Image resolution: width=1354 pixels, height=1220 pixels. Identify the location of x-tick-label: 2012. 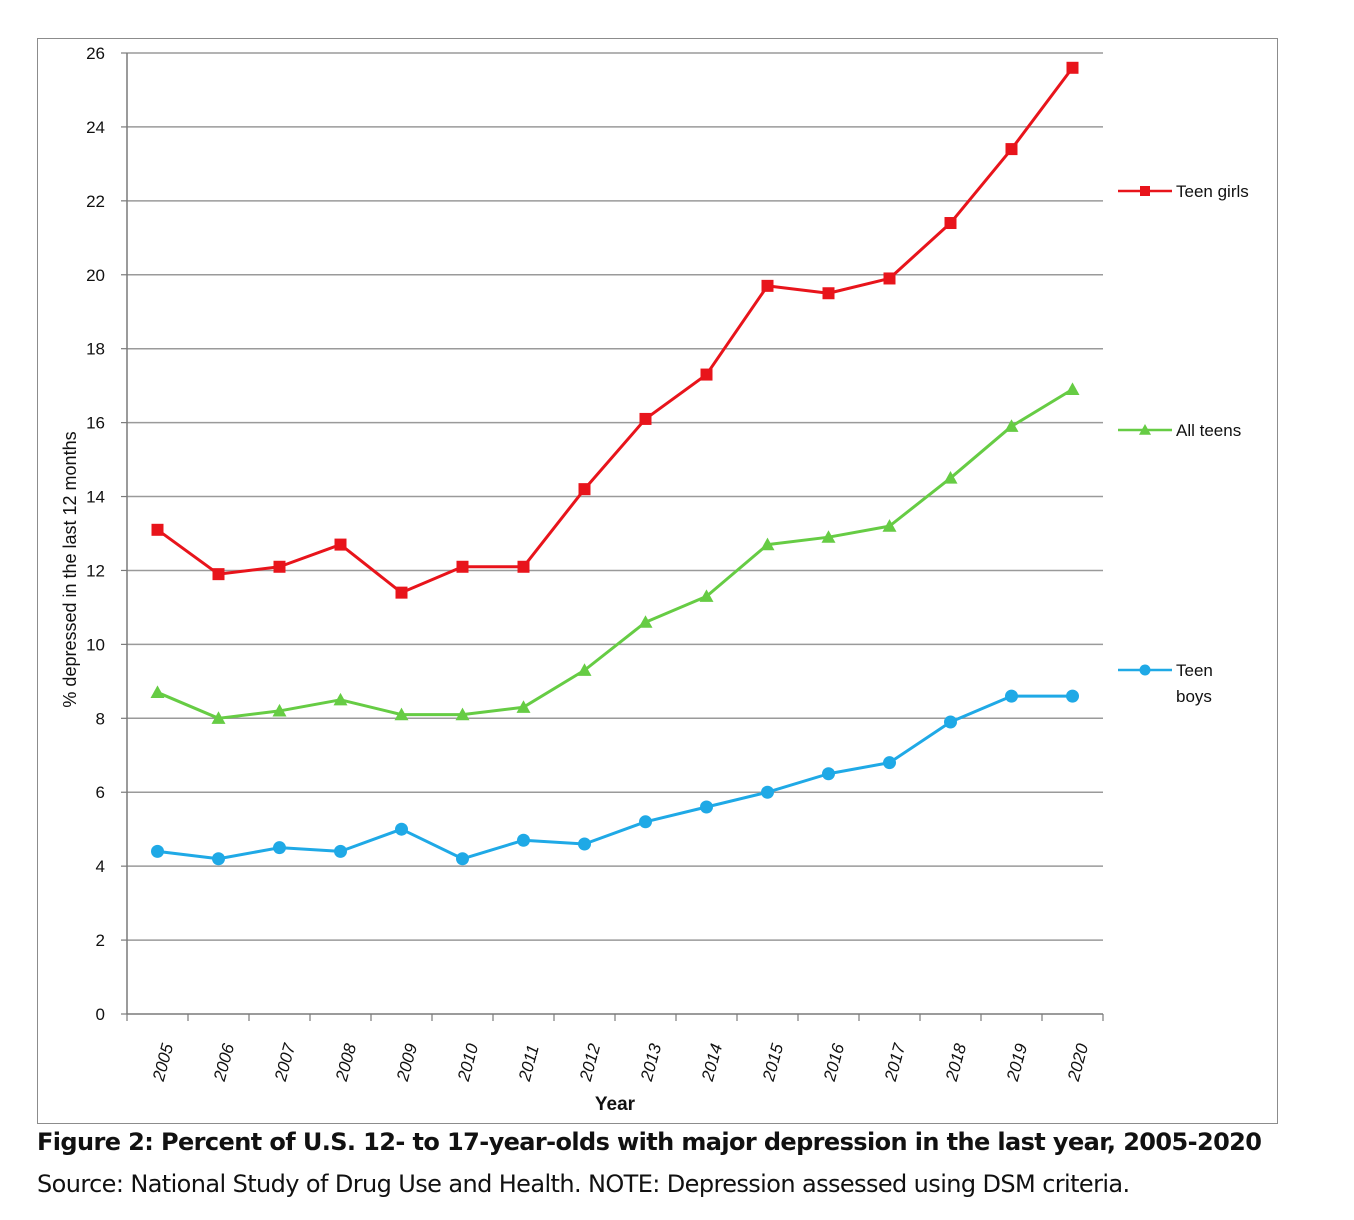
(590, 1062).